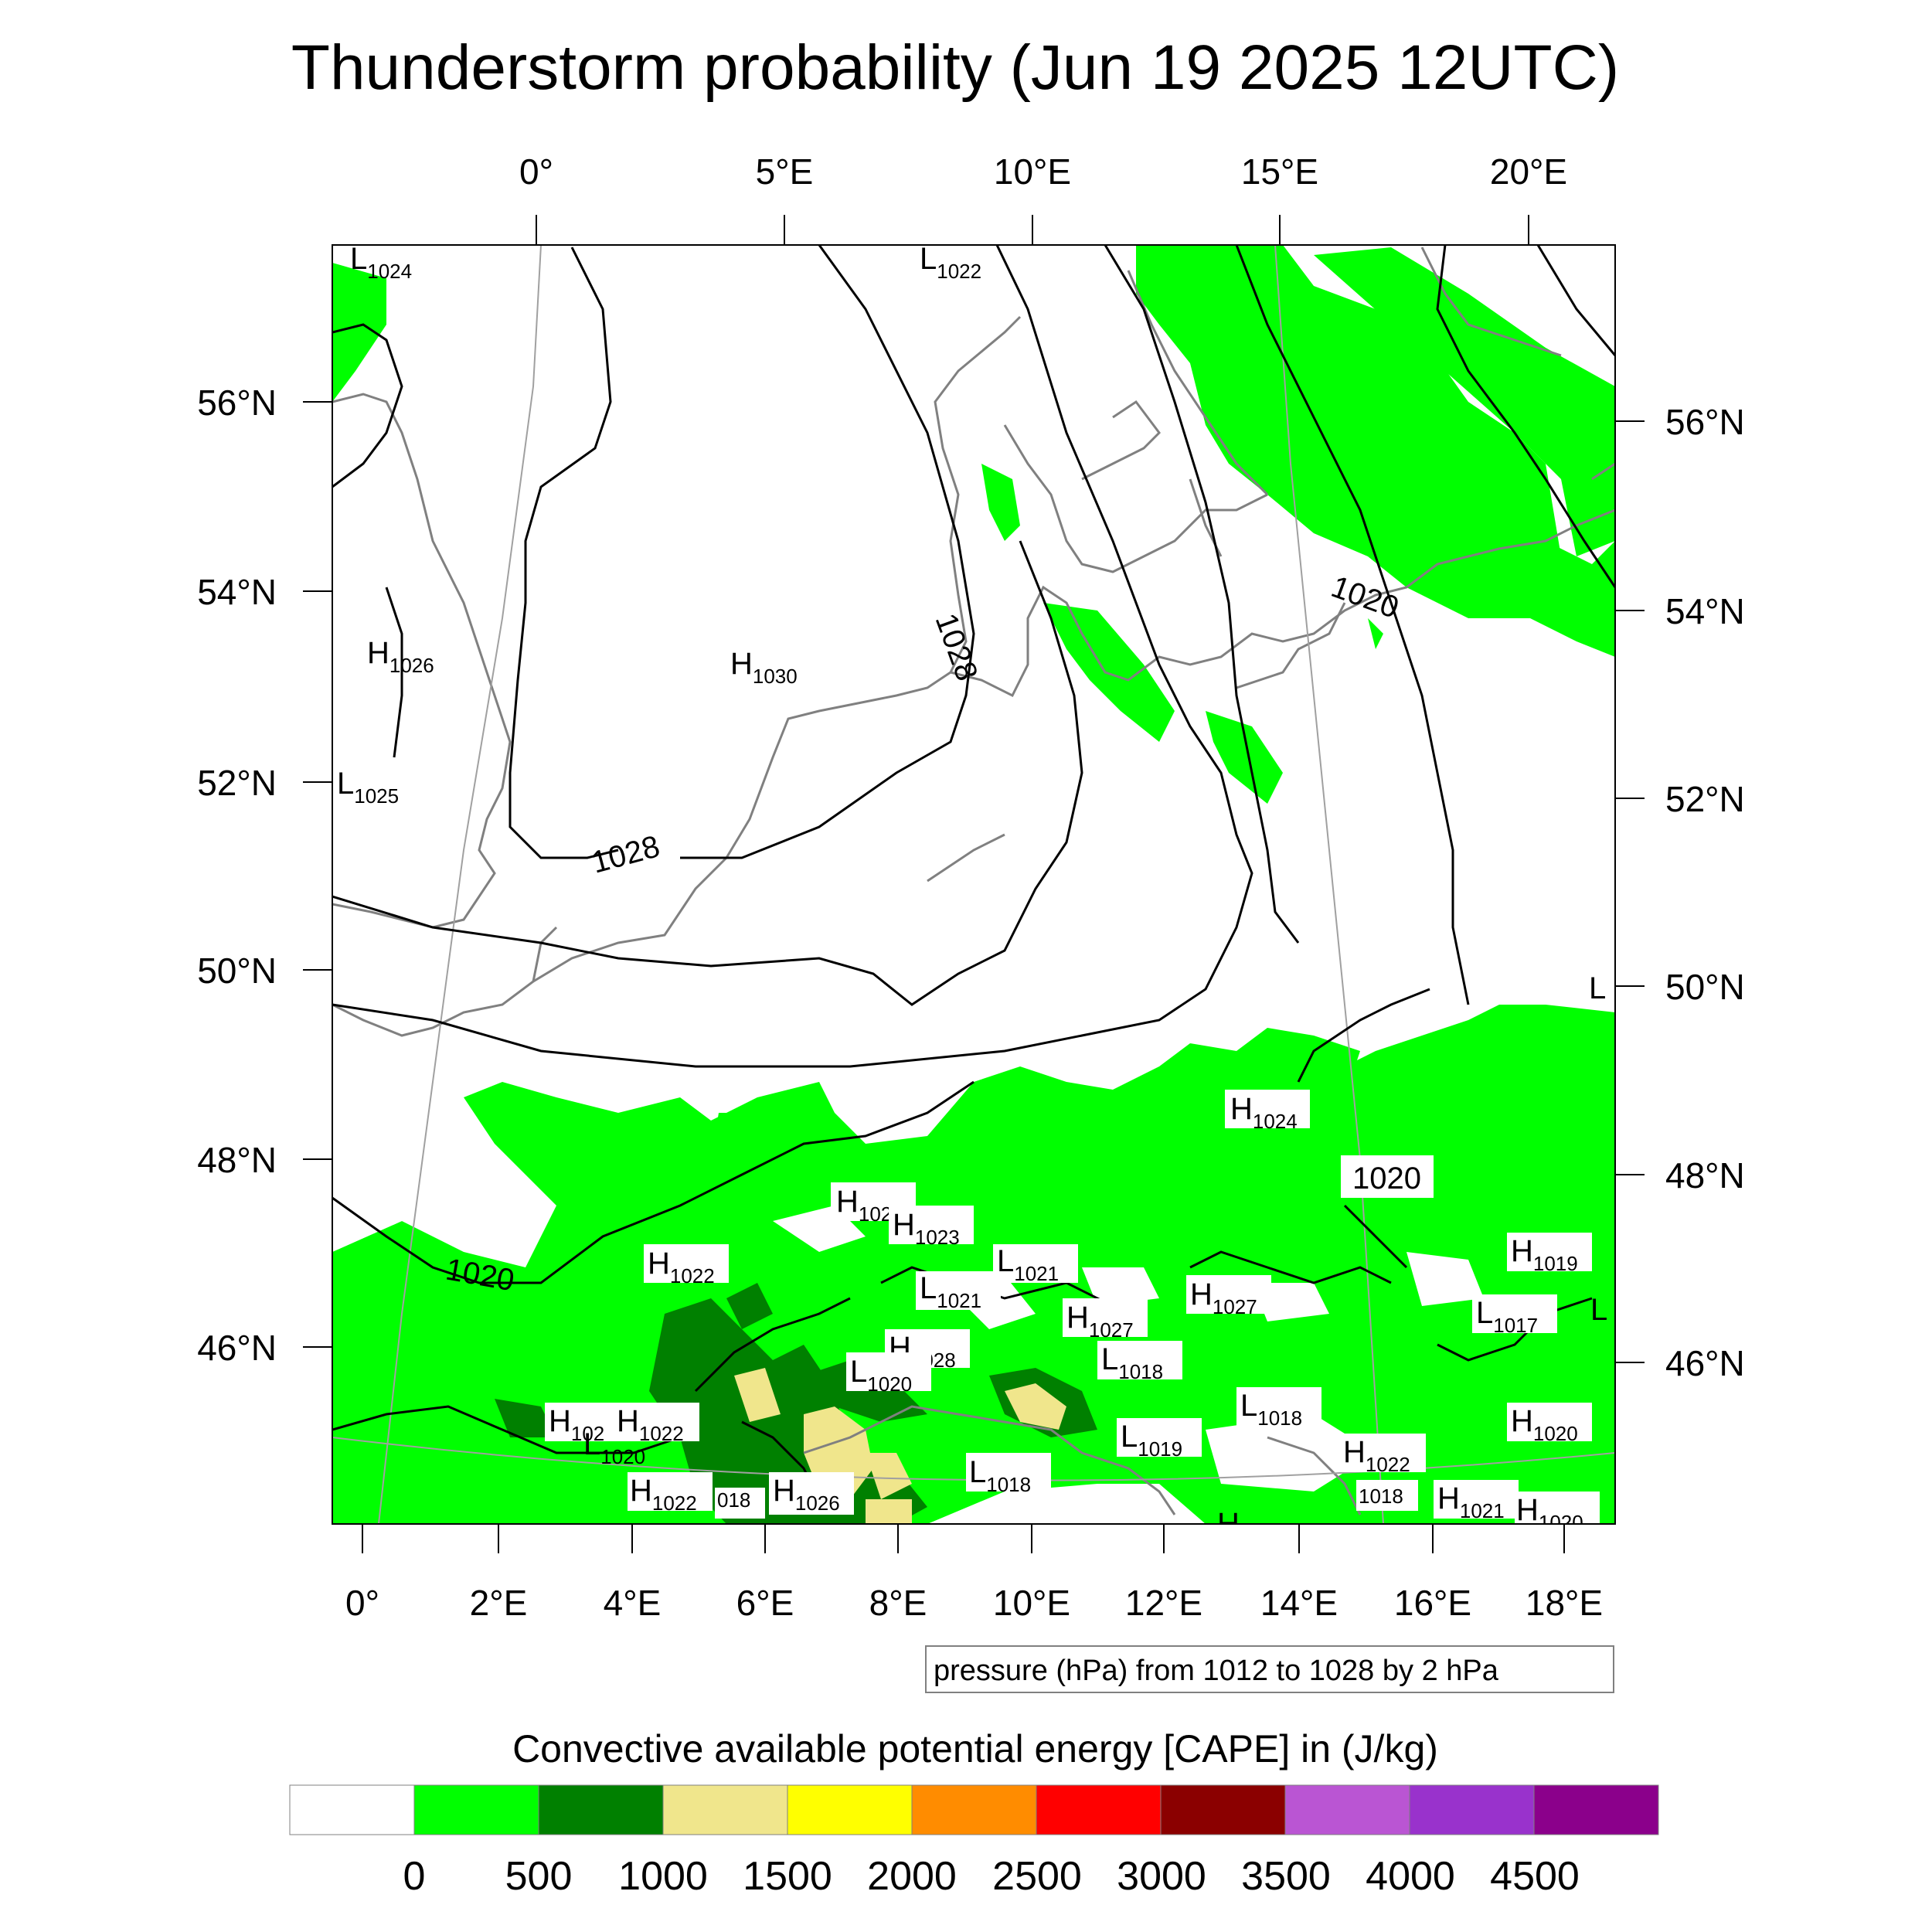 The image size is (1932, 1932). What do you see at coordinates (1033, 230) in the screenshot?
I see `top-axis` at bounding box center [1033, 230].